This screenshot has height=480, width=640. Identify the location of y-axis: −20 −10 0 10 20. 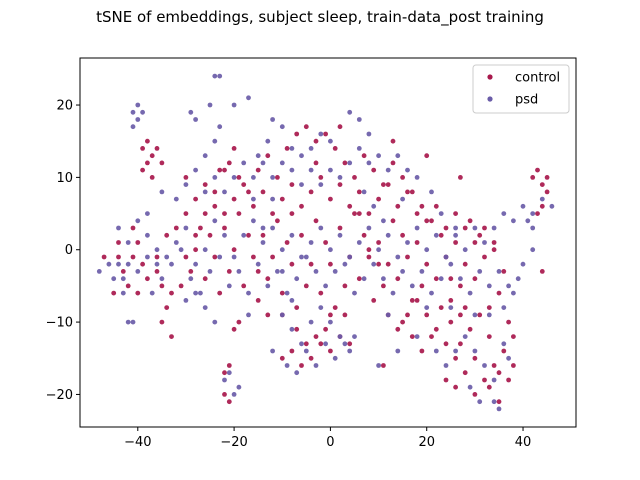
(63, 251).